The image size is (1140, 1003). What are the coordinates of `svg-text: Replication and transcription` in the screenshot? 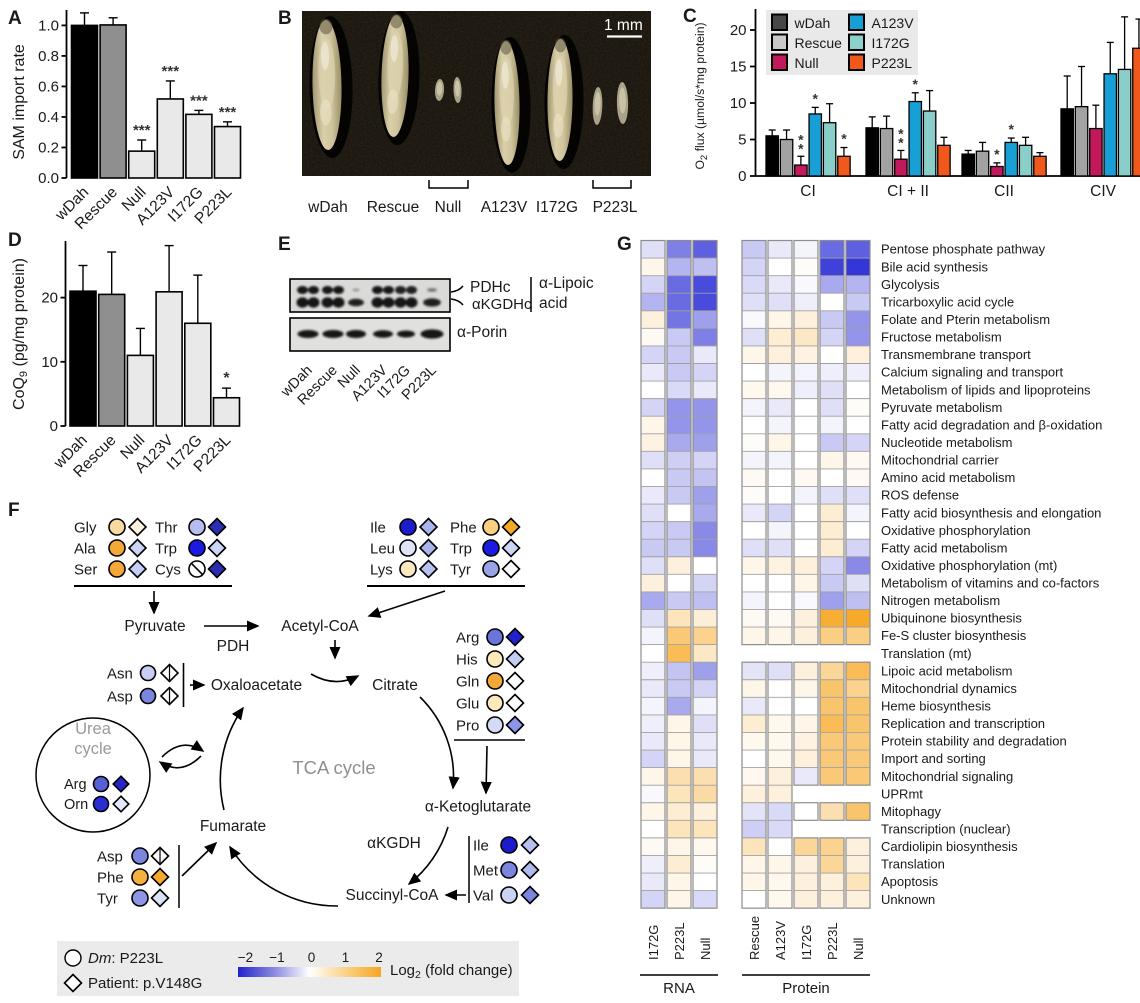 It's located at (963, 723).